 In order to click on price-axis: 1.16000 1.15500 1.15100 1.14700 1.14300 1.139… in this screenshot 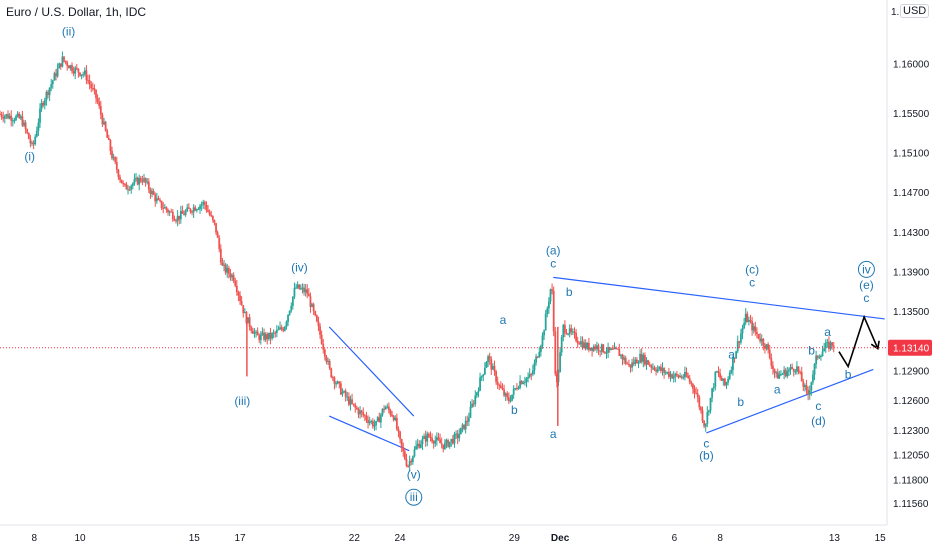, I will do `click(910, 258)`.